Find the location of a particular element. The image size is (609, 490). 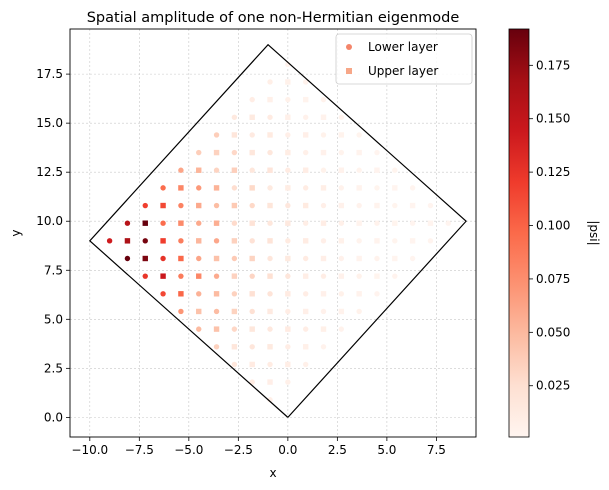

y-tick-label: 7.5 is located at coordinates (53, 270).